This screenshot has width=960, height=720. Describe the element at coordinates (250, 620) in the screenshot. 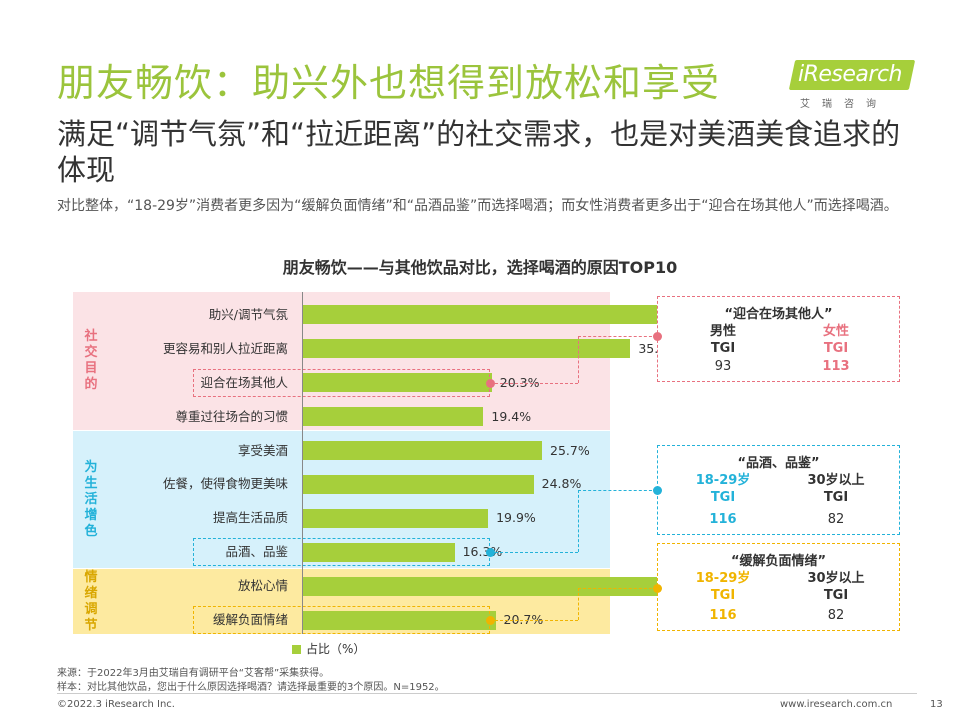

I see `bar-category-label: 缓解负面情绪` at that location.